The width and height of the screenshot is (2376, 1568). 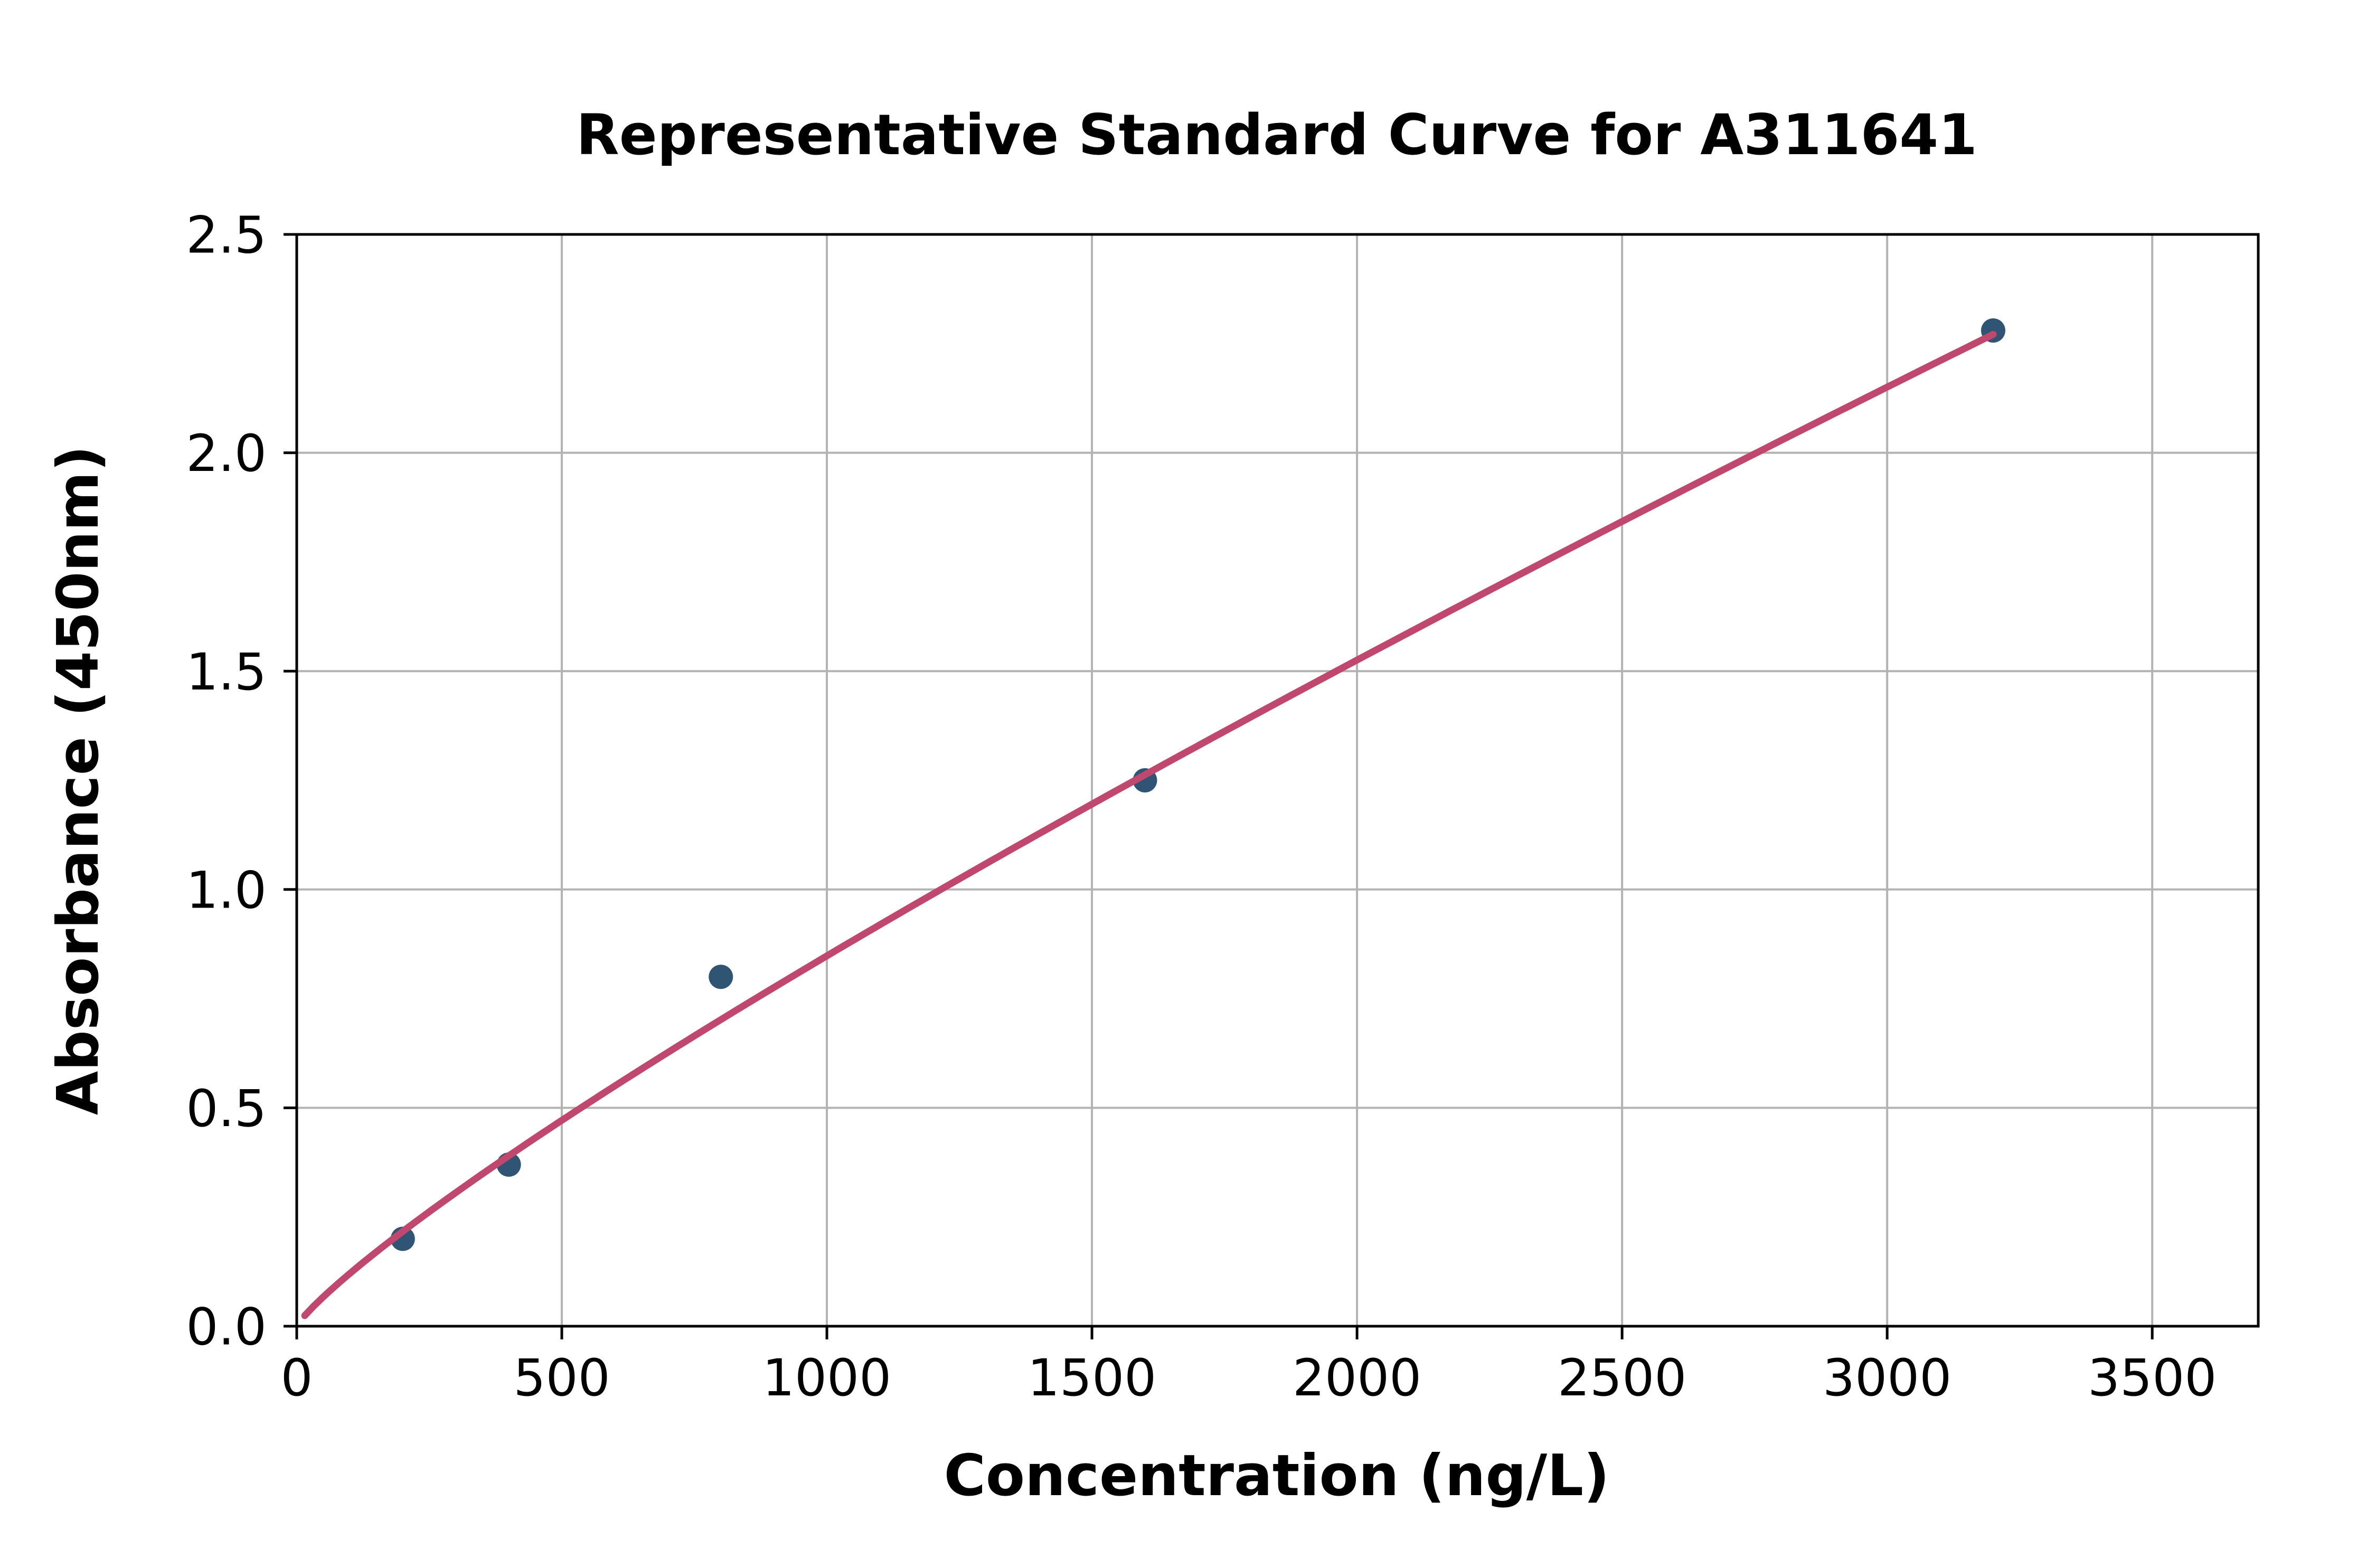 I want to click on x-ticks, so click(x=1225, y=1333).